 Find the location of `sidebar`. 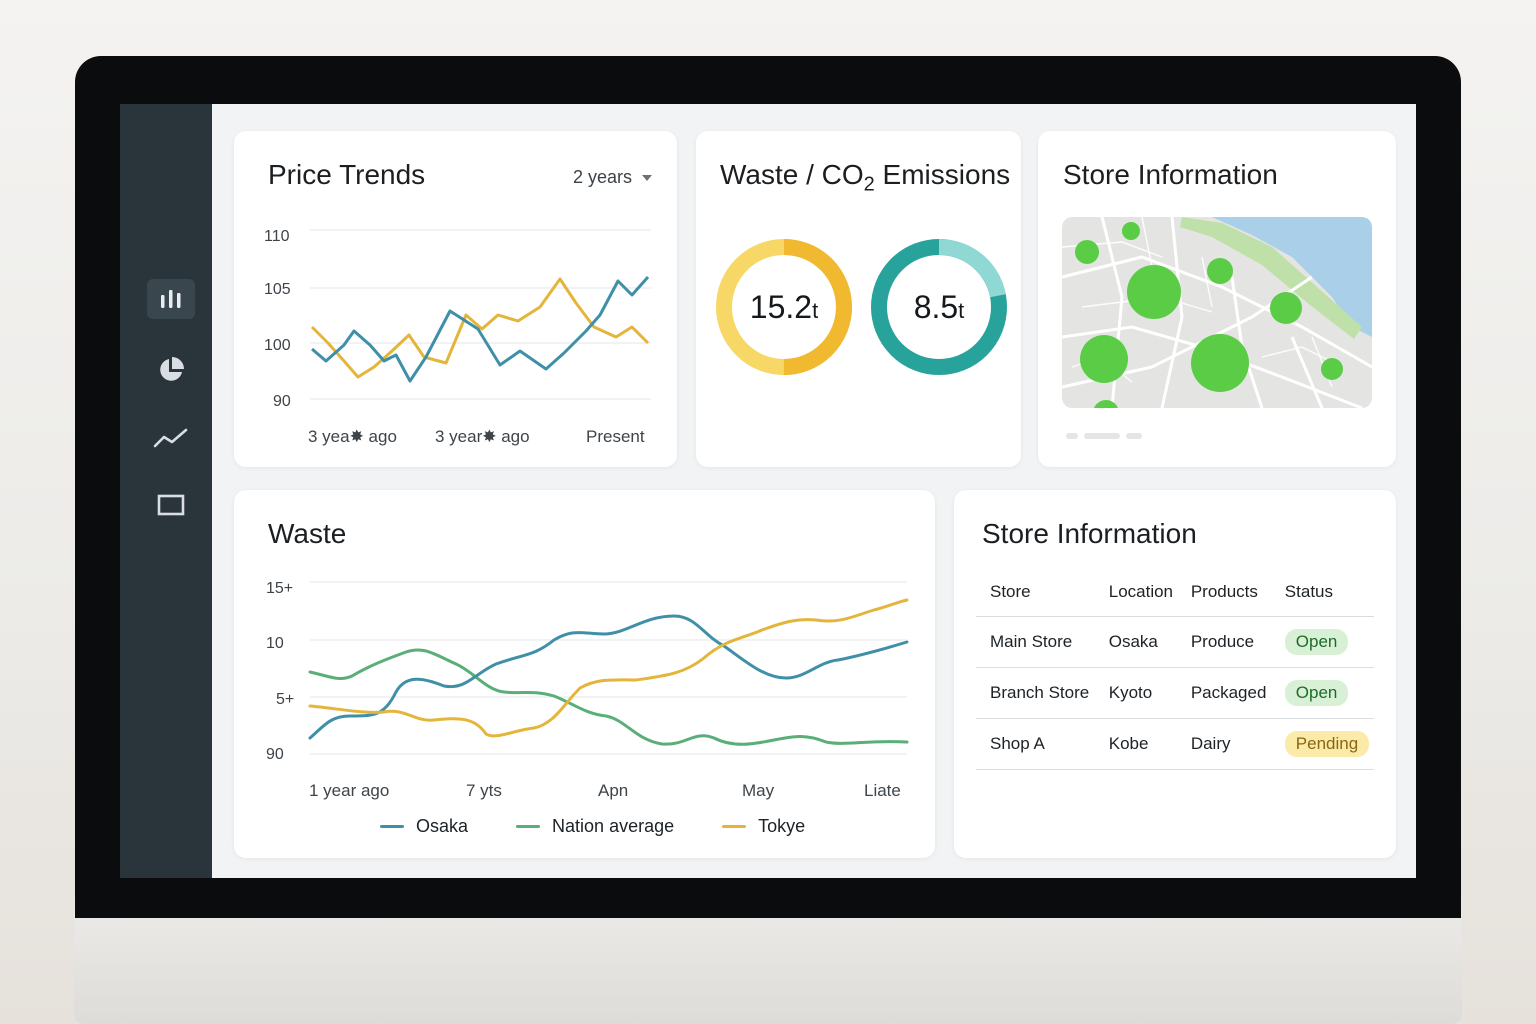

sidebar is located at coordinates (166, 491).